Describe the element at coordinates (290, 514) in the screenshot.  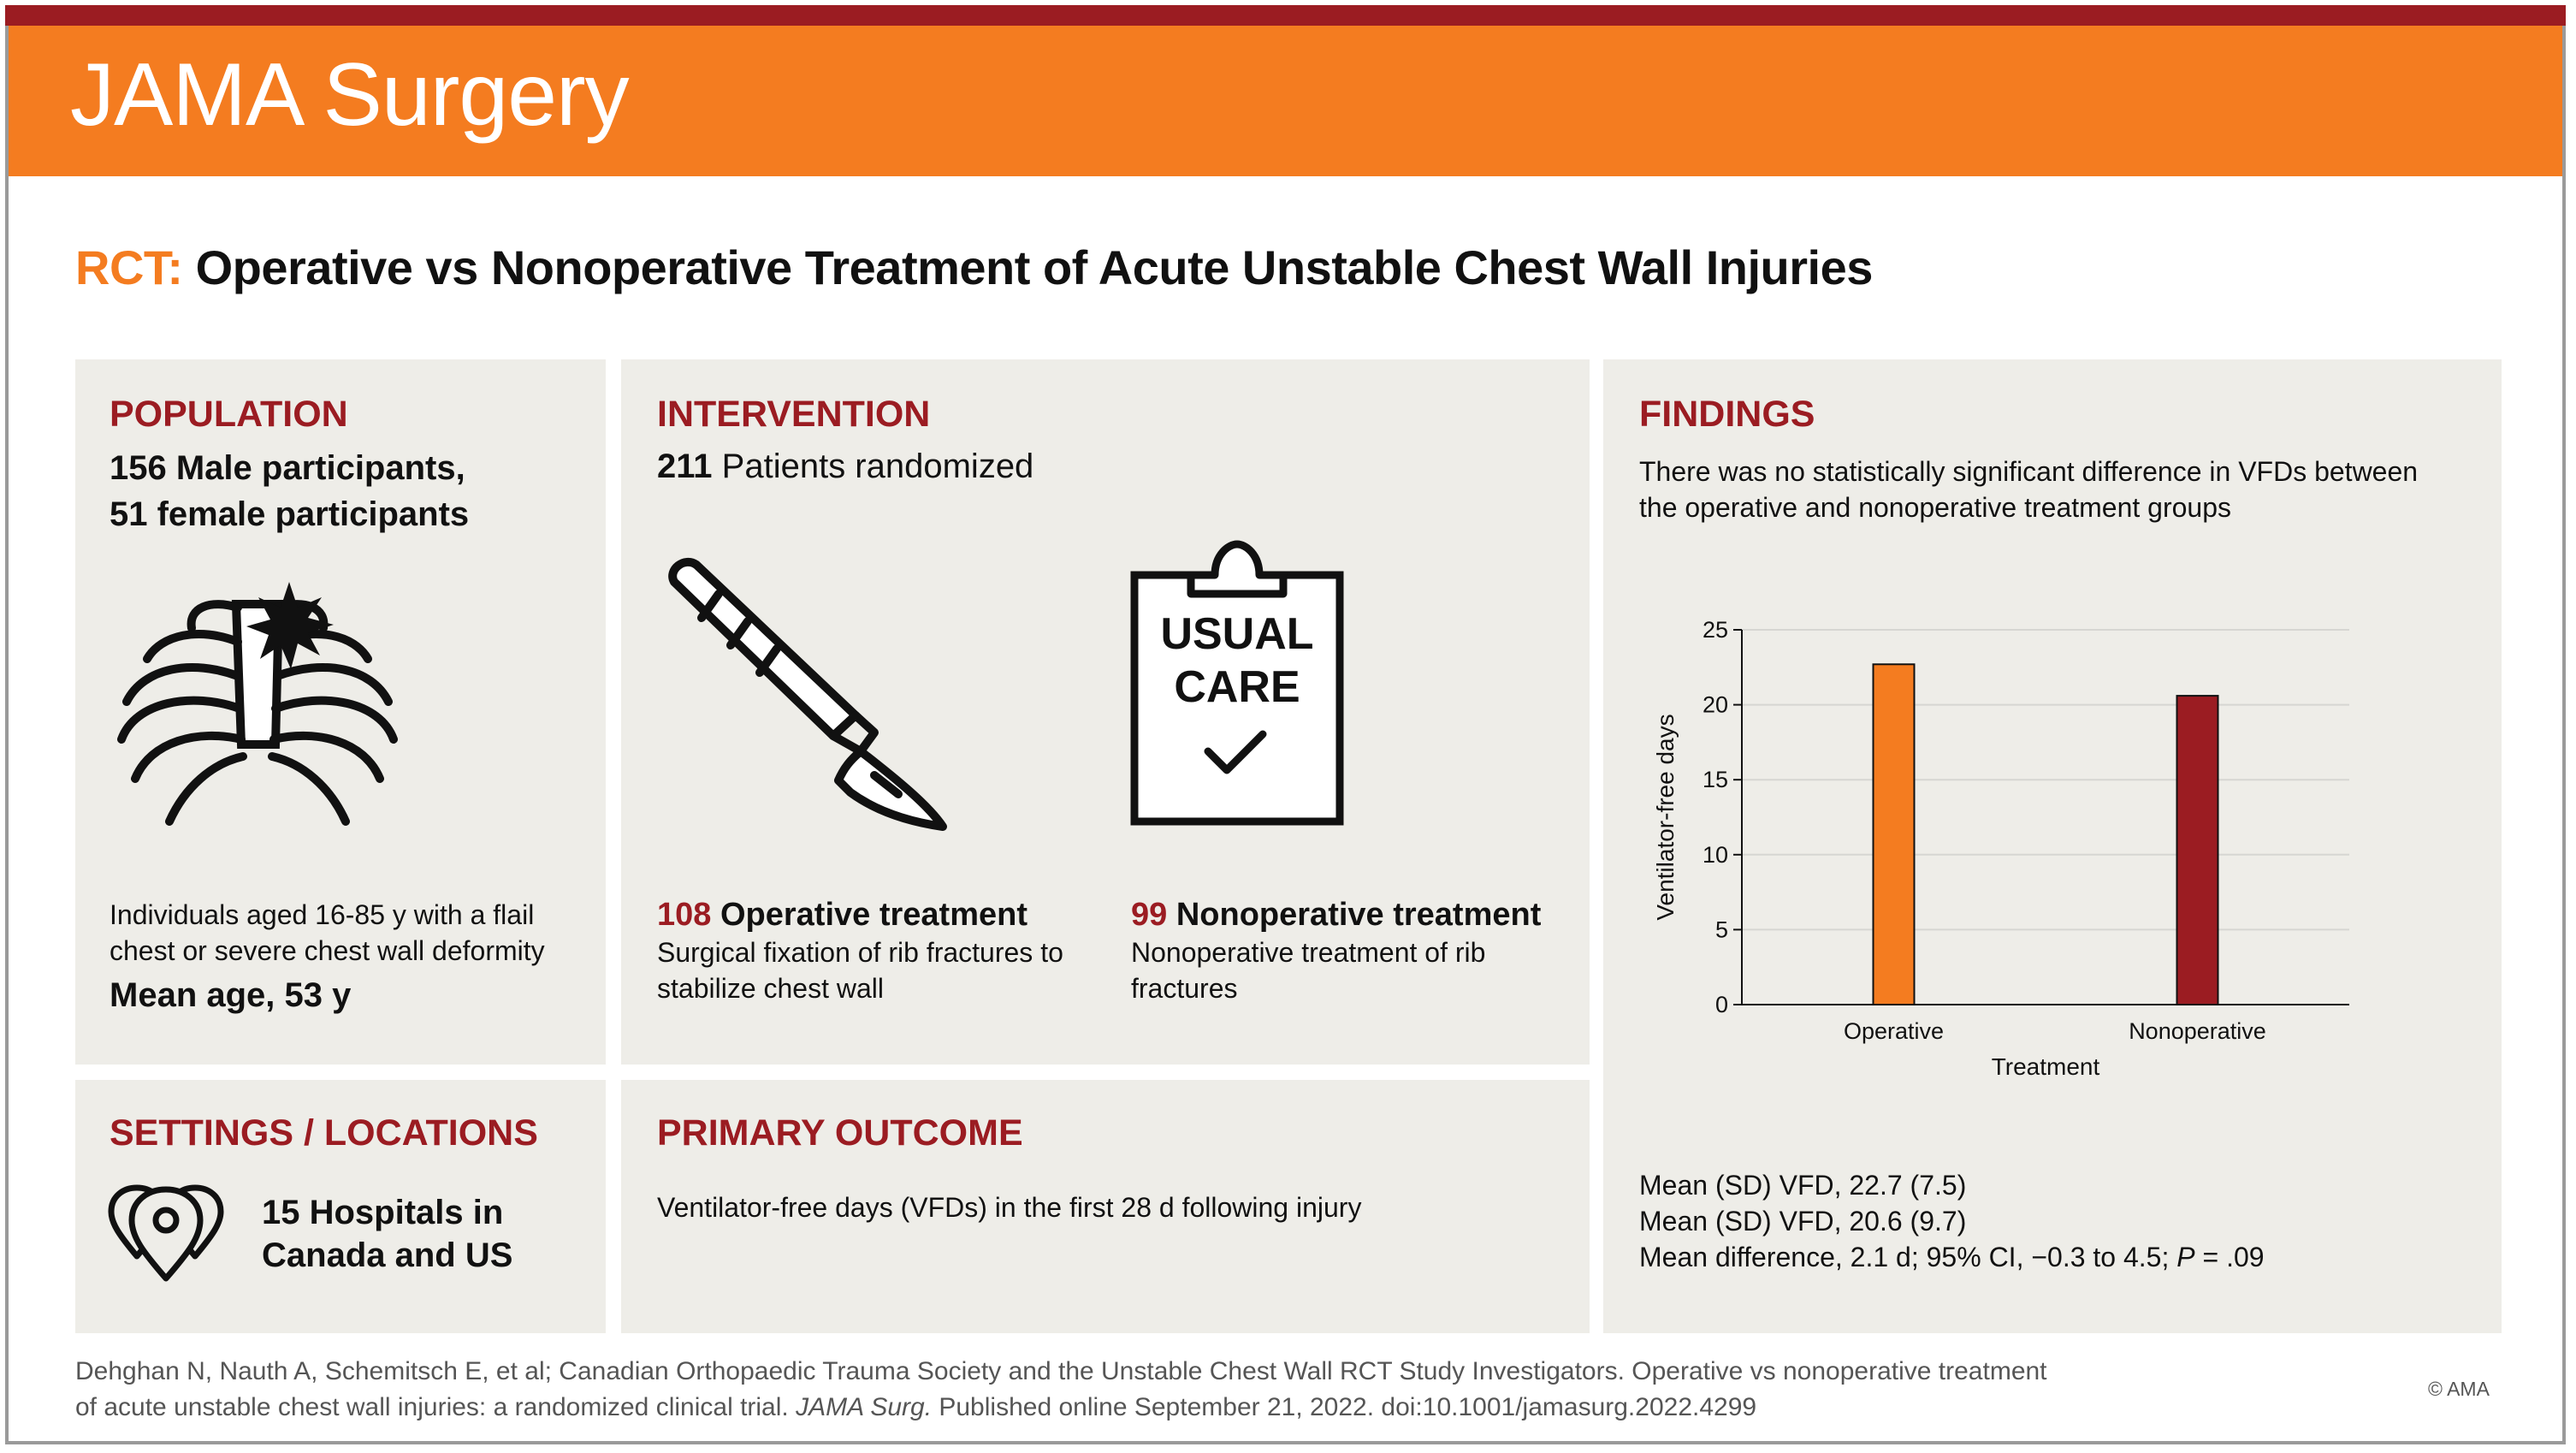
I see `population-female: 51 female participants` at that location.